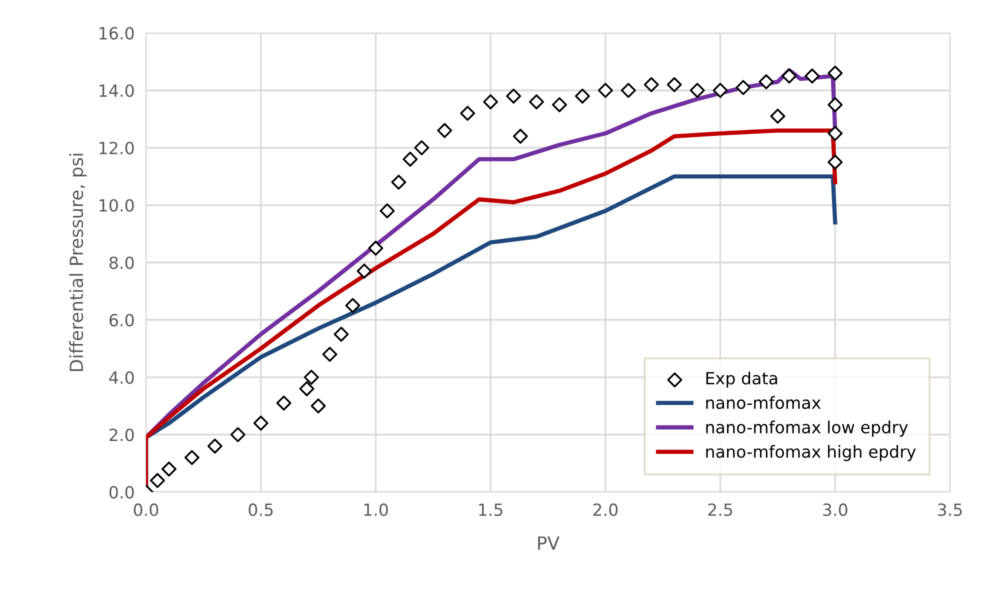  I want to click on y-tick-label: 16.0, so click(117, 33).